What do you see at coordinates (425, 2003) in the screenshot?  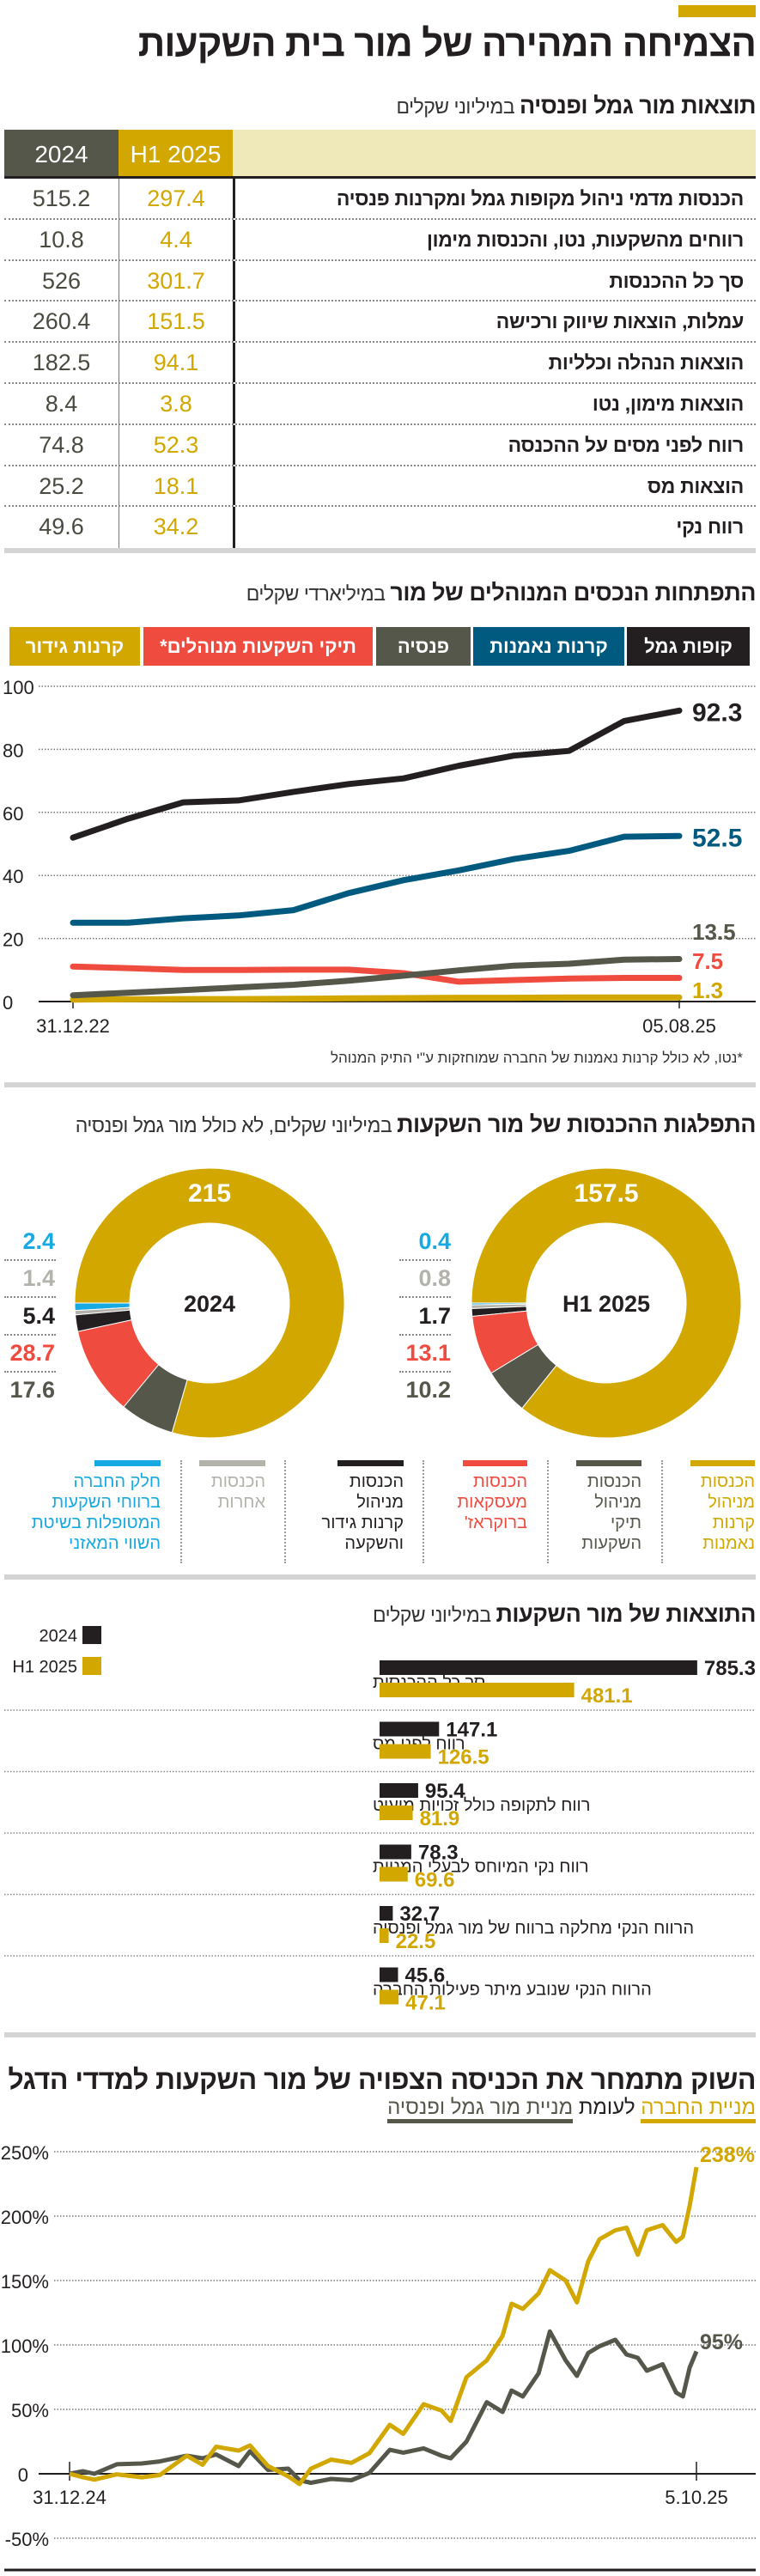 I see `bar-value-label: 47.1` at bounding box center [425, 2003].